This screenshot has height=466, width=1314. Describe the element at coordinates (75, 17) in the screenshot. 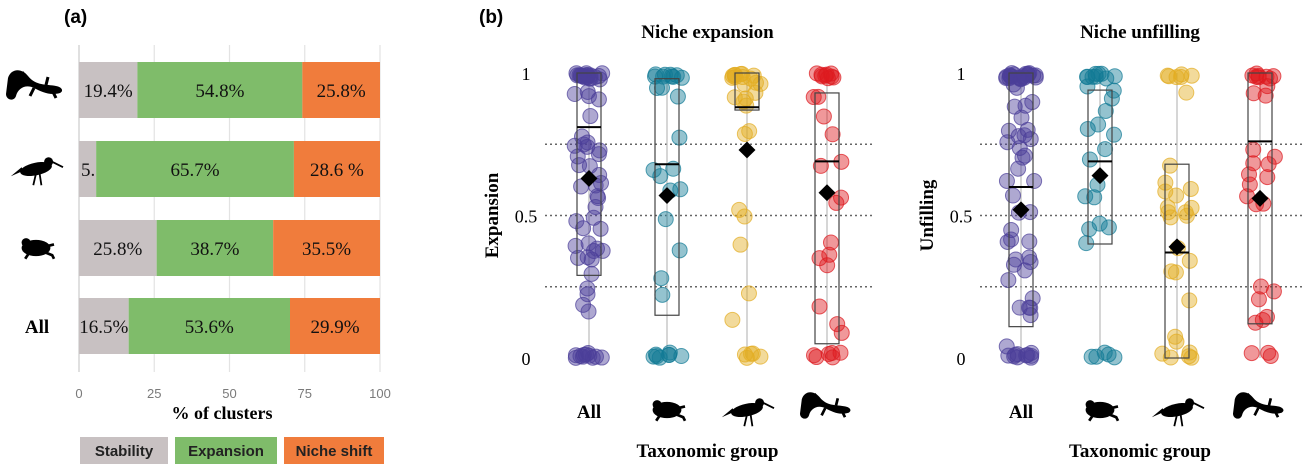

I see `panel-a-label: (a)` at that location.